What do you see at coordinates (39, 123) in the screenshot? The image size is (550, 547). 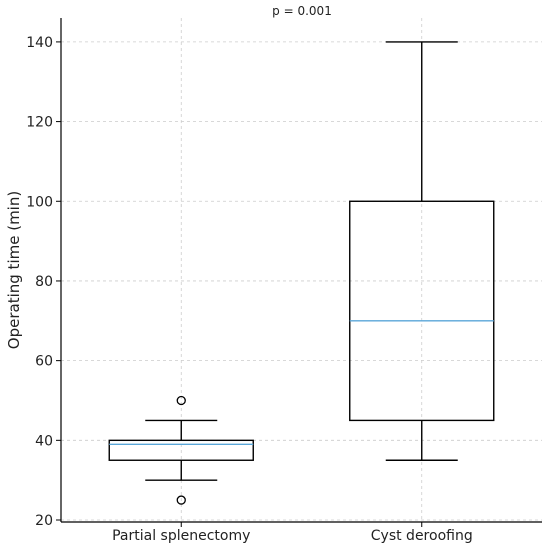 I see `y-tick-label: 120` at bounding box center [39, 123].